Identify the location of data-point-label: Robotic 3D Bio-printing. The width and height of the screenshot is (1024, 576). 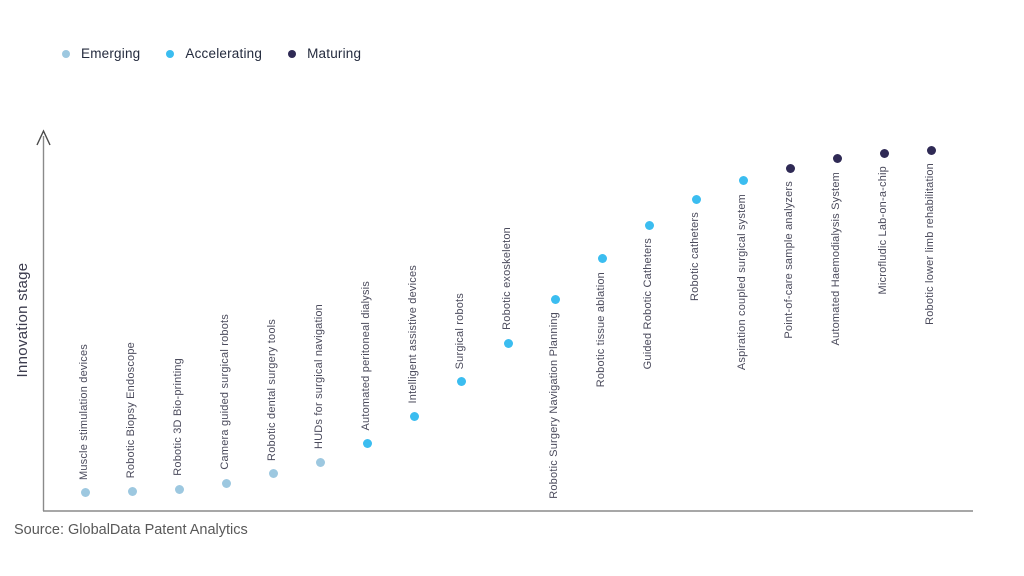
(178, 417).